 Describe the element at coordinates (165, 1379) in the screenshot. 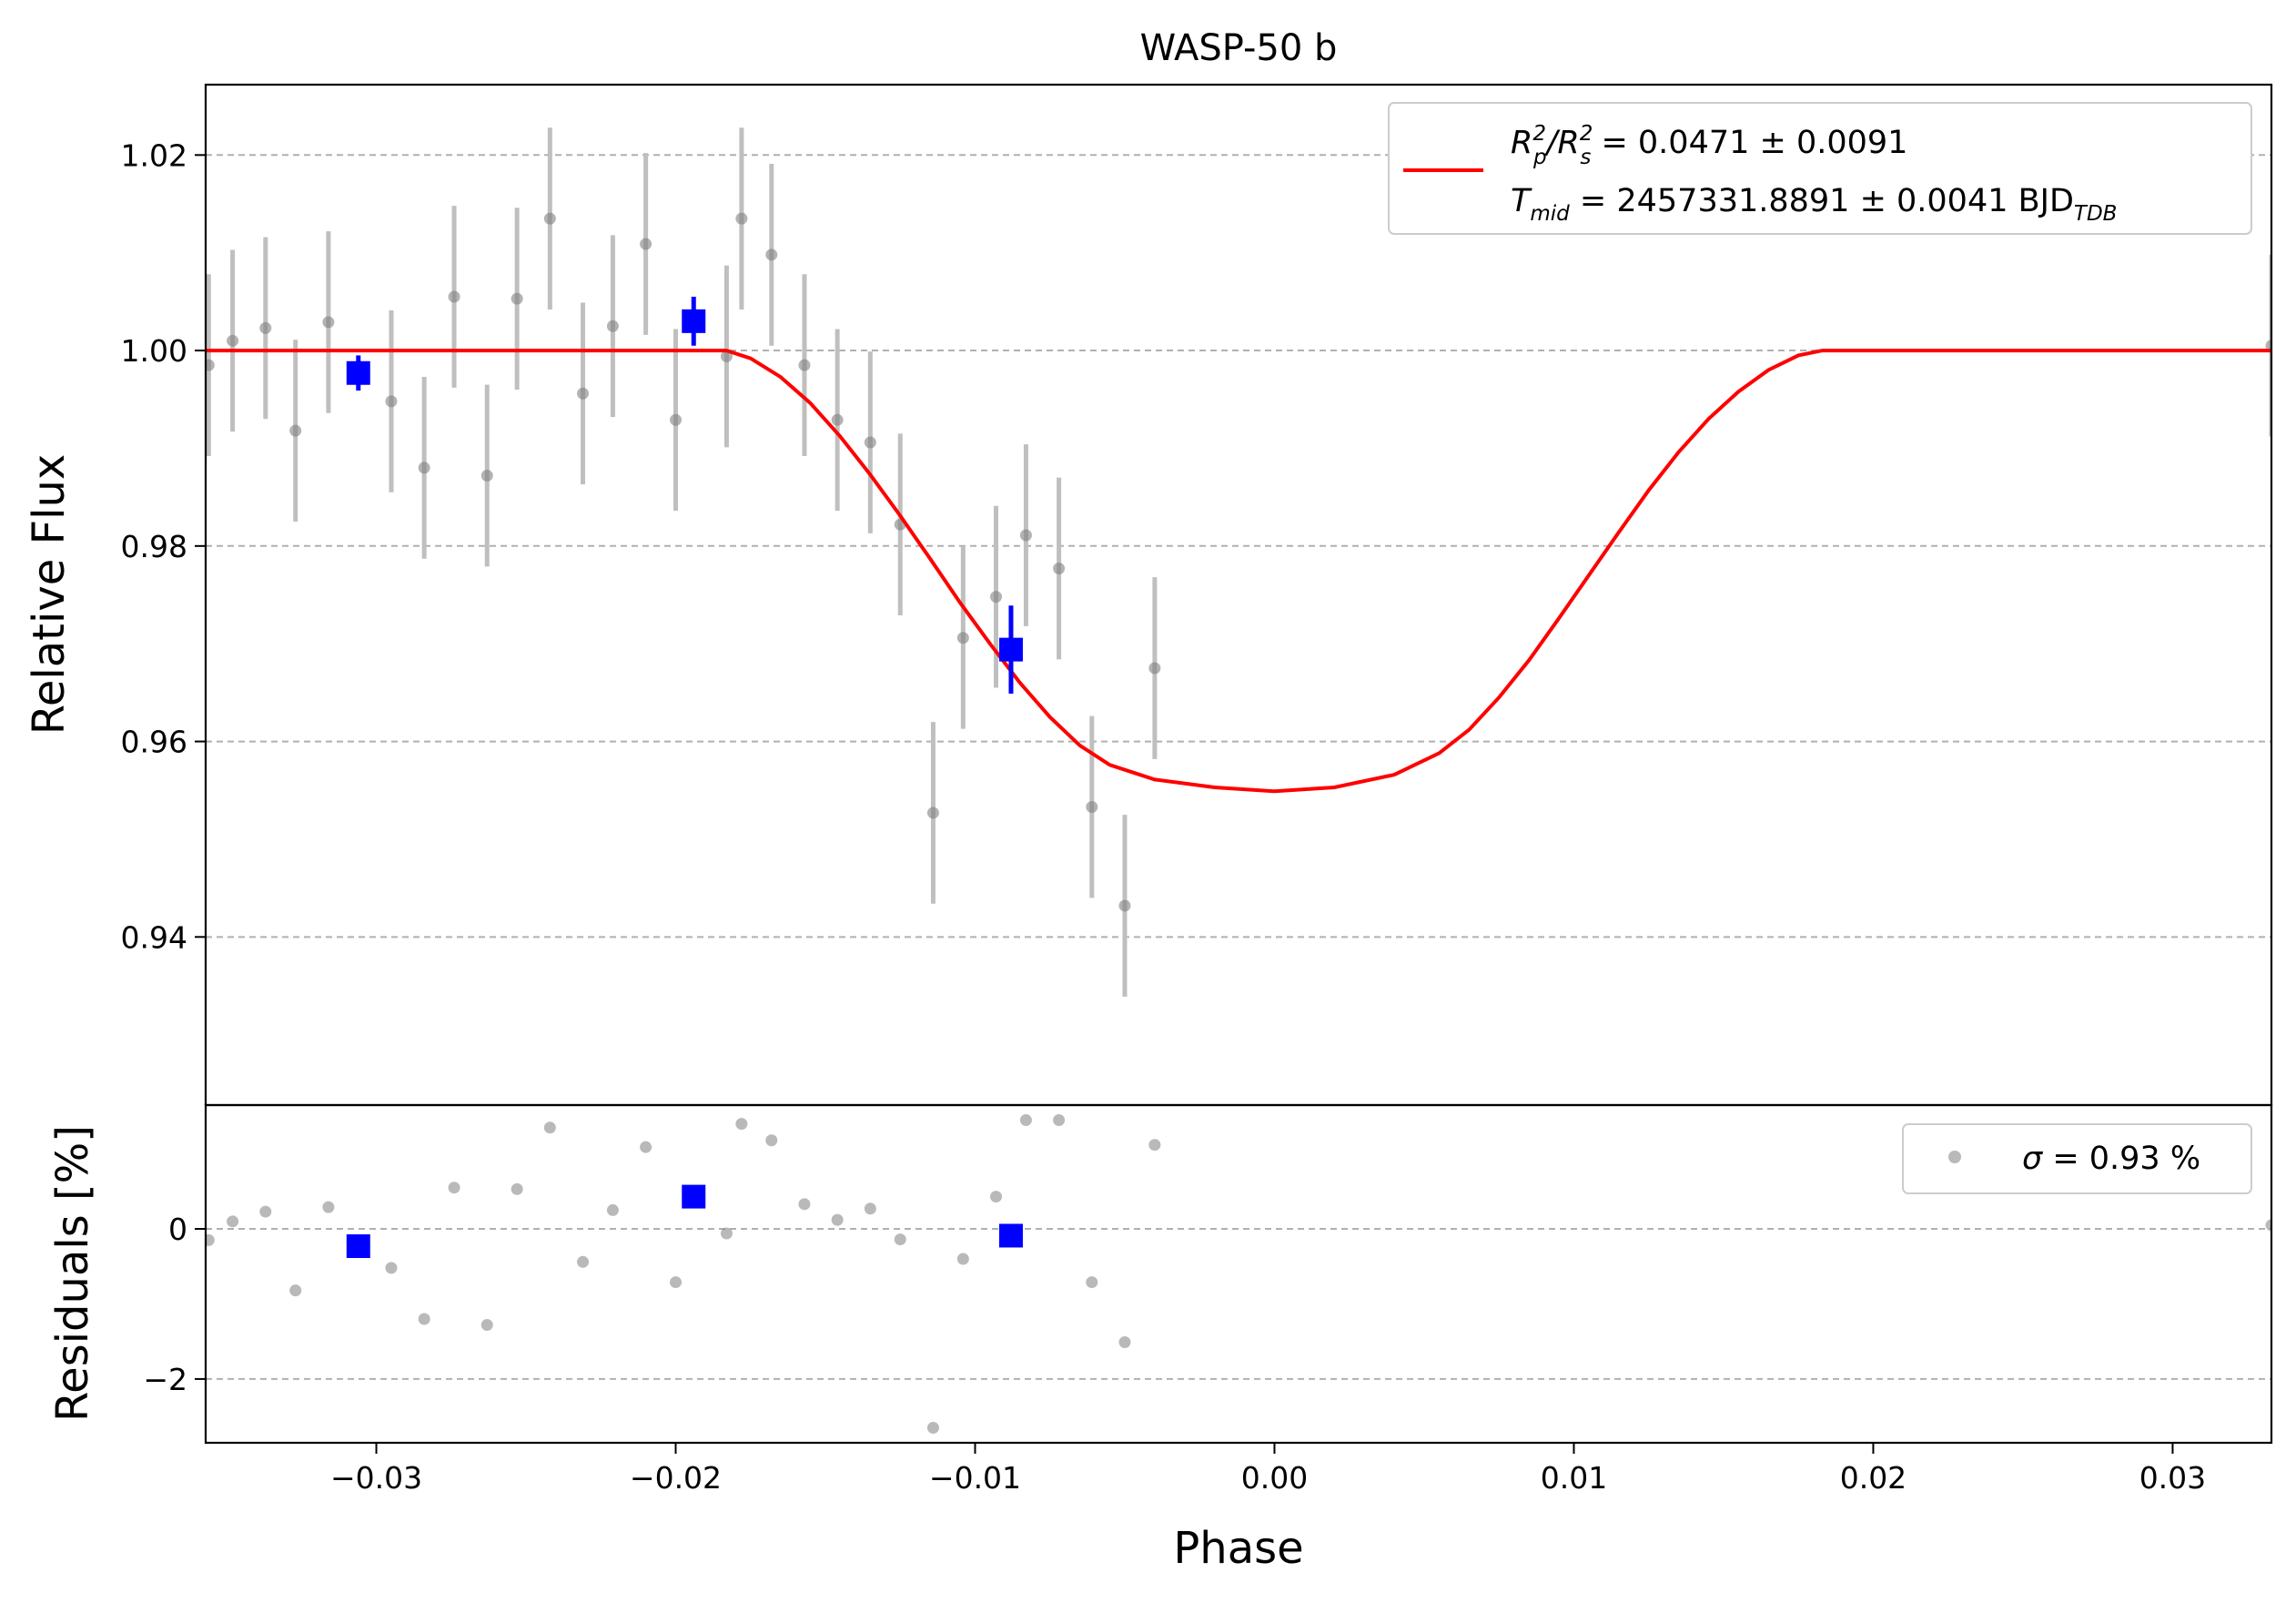

I see `residual-y-tick-label: −2` at that location.